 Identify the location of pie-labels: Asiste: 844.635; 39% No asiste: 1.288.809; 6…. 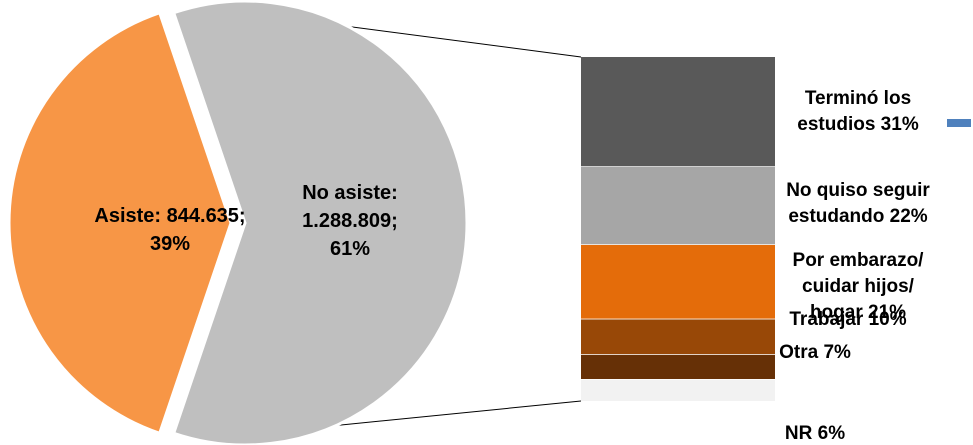
(245, 221).